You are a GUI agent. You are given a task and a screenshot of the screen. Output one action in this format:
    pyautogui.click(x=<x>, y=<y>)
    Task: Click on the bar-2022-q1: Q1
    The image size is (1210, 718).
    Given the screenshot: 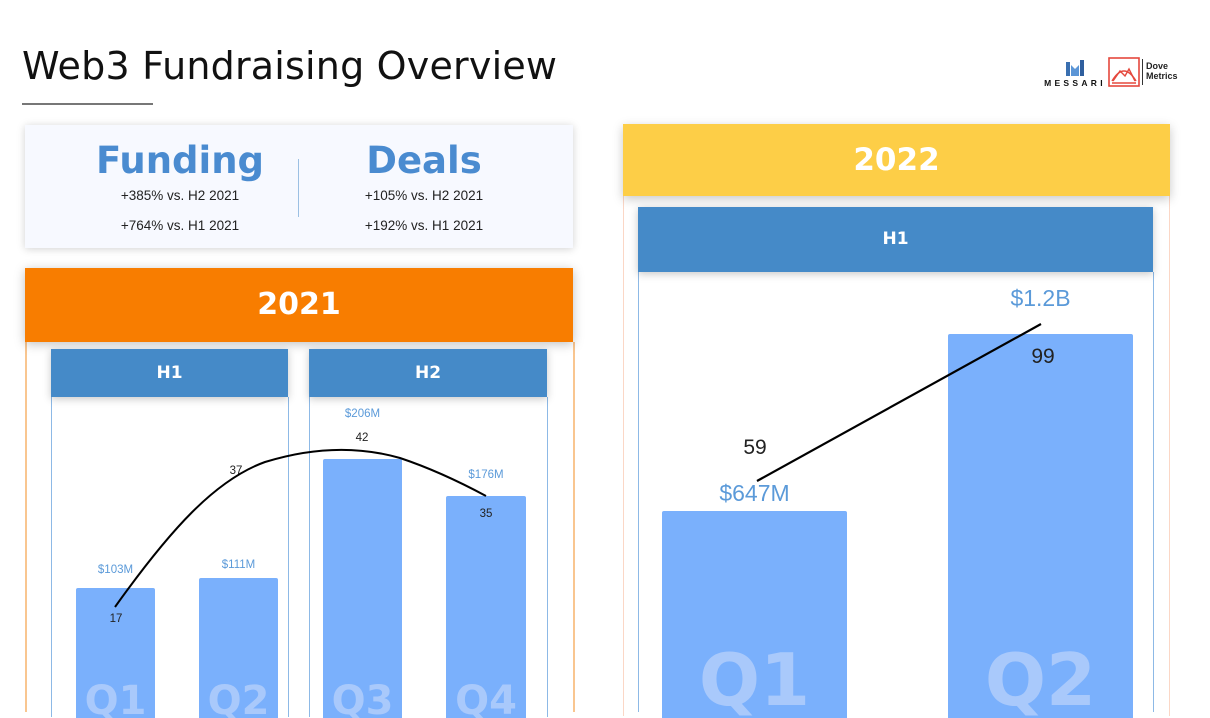 What is the action you would take?
    pyautogui.click(x=754, y=614)
    